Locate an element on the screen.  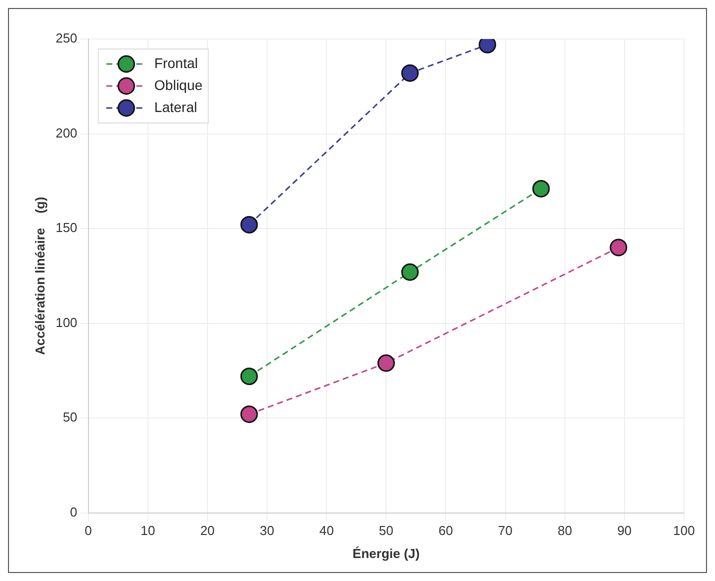
x-axis-title: Énergie (J) is located at coordinates (386, 553).